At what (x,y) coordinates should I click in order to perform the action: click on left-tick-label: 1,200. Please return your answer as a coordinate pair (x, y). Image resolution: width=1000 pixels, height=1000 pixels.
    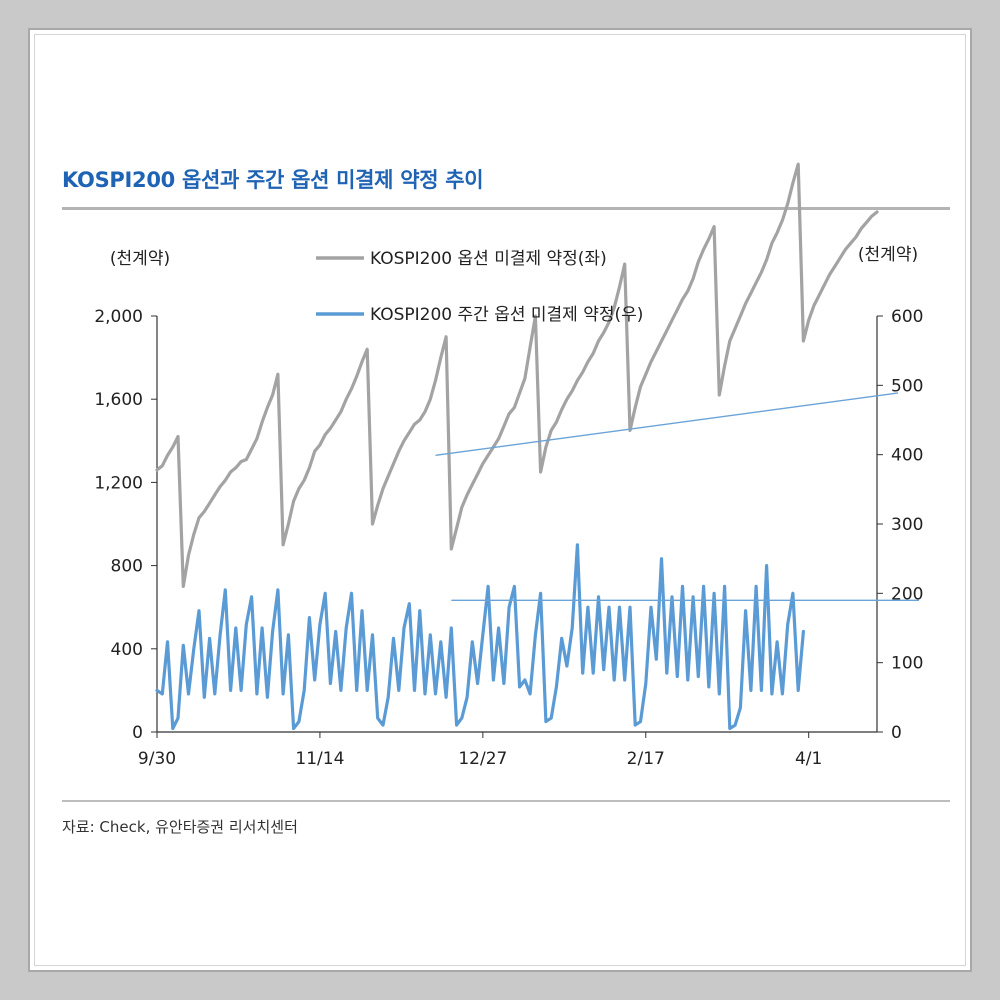
    Looking at the image, I should click on (118, 483).